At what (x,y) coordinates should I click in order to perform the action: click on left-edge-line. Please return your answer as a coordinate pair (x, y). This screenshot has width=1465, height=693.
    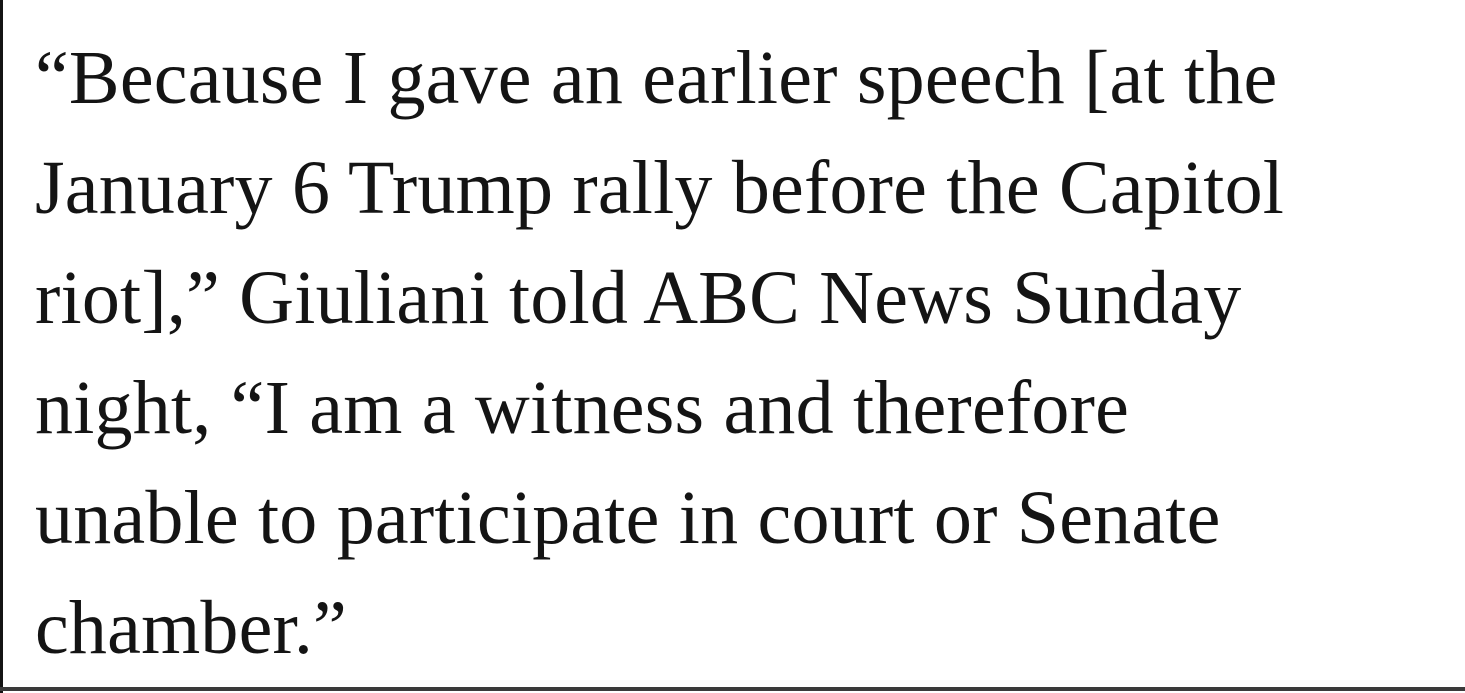
    Looking at the image, I should click on (1, 346).